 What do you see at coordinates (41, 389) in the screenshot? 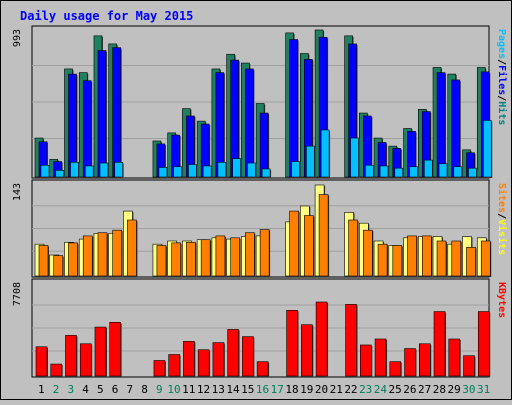
I see `day-label-1: 1` at bounding box center [41, 389].